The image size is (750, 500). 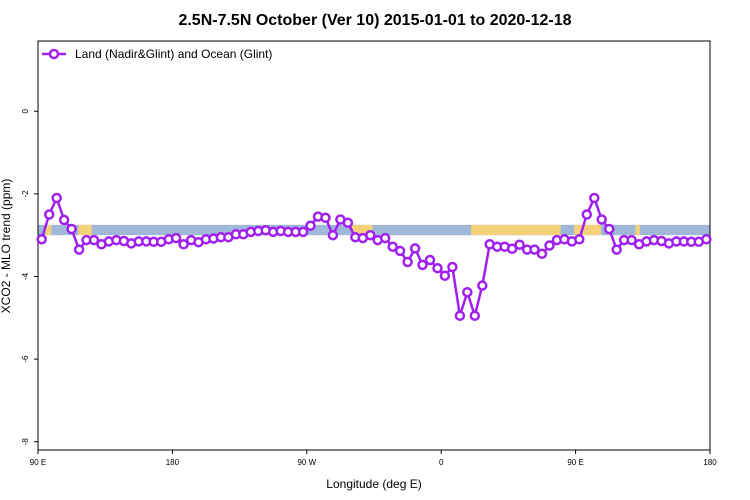 I want to click on y-tick-label: 0, so click(x=25, y=110).